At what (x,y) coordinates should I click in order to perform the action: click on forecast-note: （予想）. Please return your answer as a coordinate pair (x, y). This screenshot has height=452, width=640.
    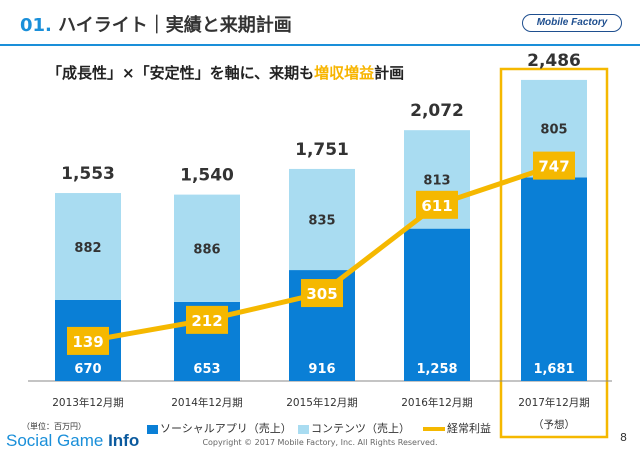
    Looking at the image, I should click on (554, 424).